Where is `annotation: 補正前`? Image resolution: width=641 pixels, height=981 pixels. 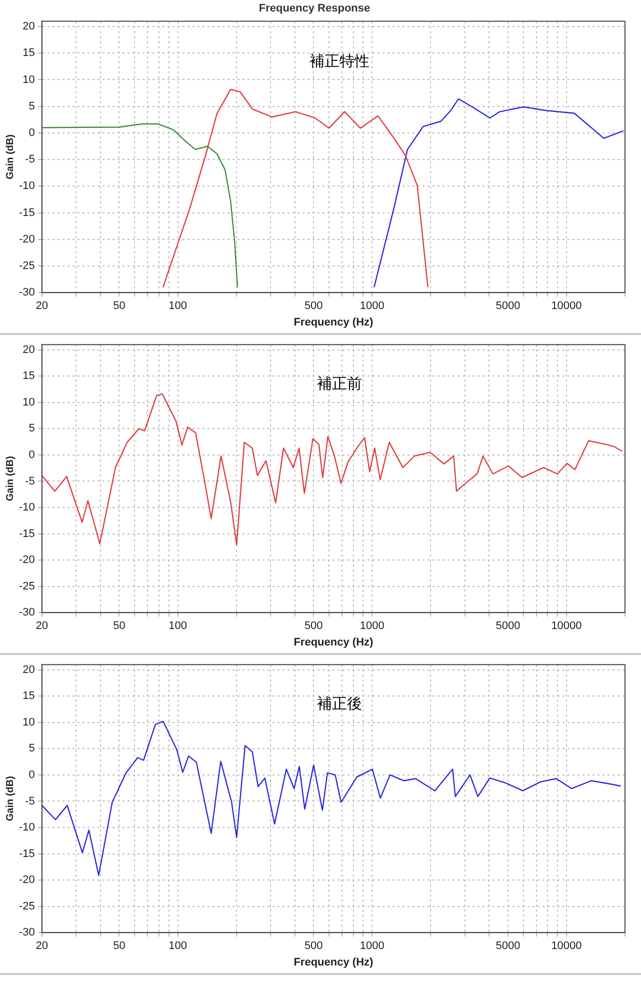
annotation: 補正前 is located at coordinates (339, 383).